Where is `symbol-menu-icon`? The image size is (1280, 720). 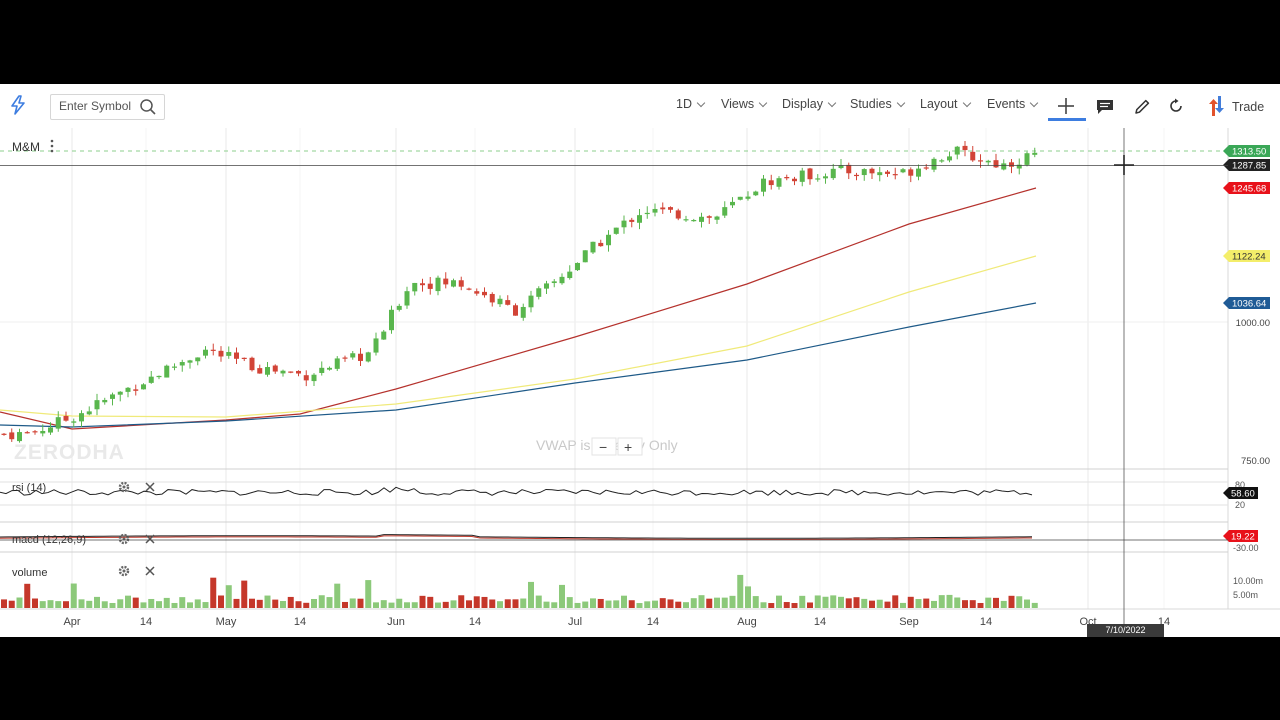 symbol-menu-icon is located at coordinates (52, 146).